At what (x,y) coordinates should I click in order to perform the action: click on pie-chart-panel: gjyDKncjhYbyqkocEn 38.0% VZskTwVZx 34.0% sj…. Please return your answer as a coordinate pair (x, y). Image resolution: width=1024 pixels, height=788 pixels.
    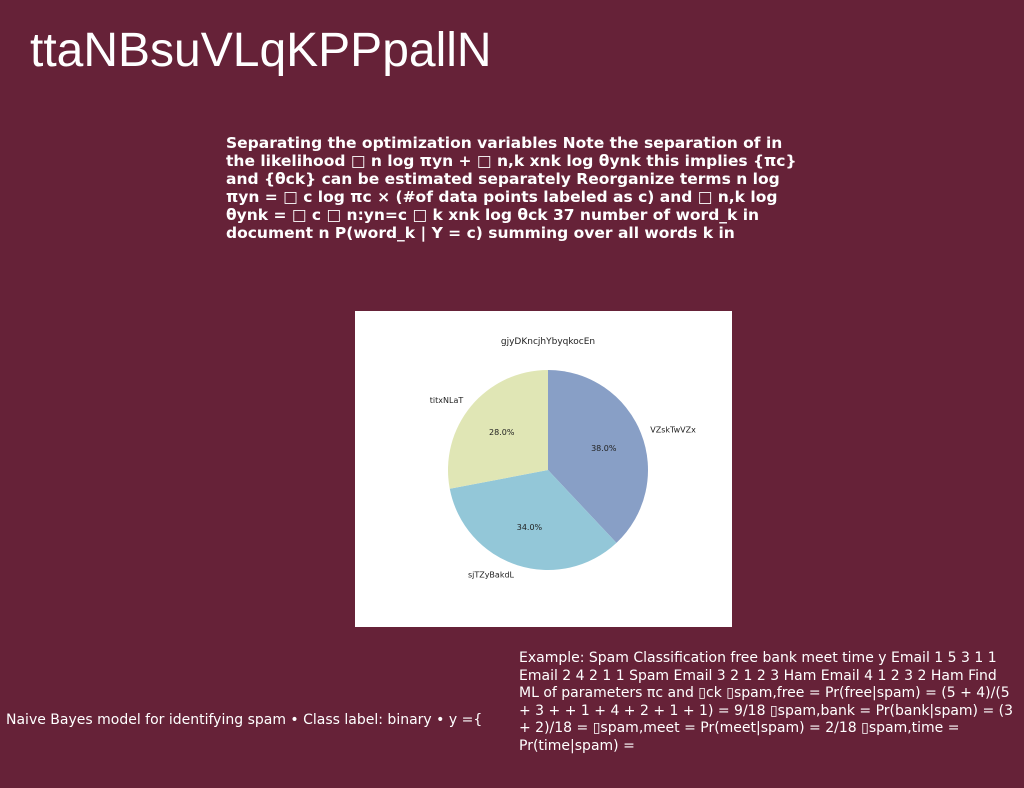
    Looking at the image, I should click on (543, 469).